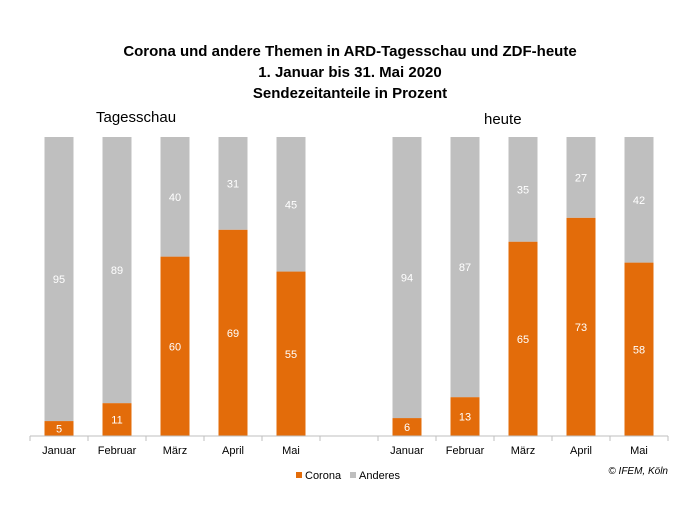 This screenshot has width=700, height=525. Describe the element at coordinates (638, 471) in the screenshot. I see `source-credit: © IFEM, Köln` at that location.